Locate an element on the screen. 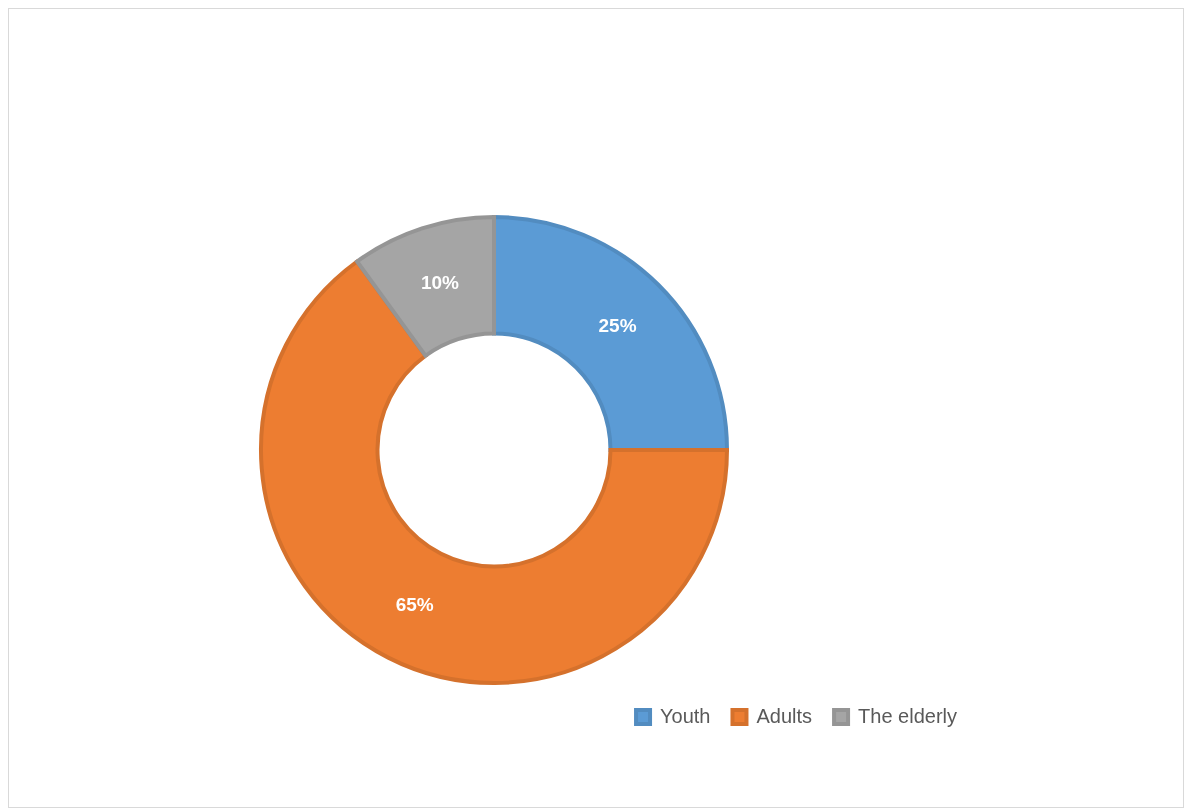  data-label: 65% is located at coordinates (414, 604).